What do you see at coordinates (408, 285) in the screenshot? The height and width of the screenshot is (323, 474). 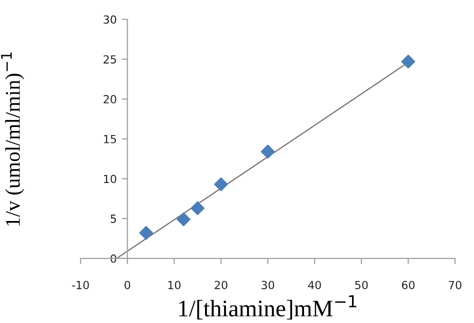 I see `x-tick-label: 60` at bounding box center [408, 285].